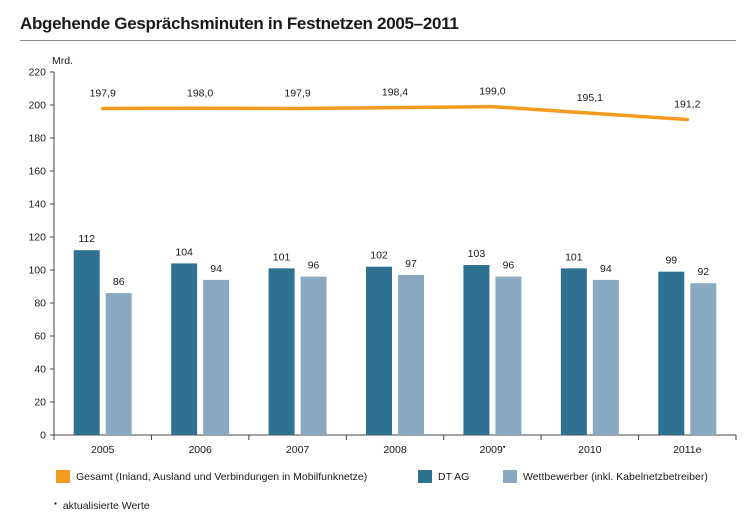 Image resolution: width=752 pixels, height=529 pixels. What do you see at coordinates (63, 476) in the screenshot?
I see `legend-swatch-gesamt` at bounding box center [63, 476].